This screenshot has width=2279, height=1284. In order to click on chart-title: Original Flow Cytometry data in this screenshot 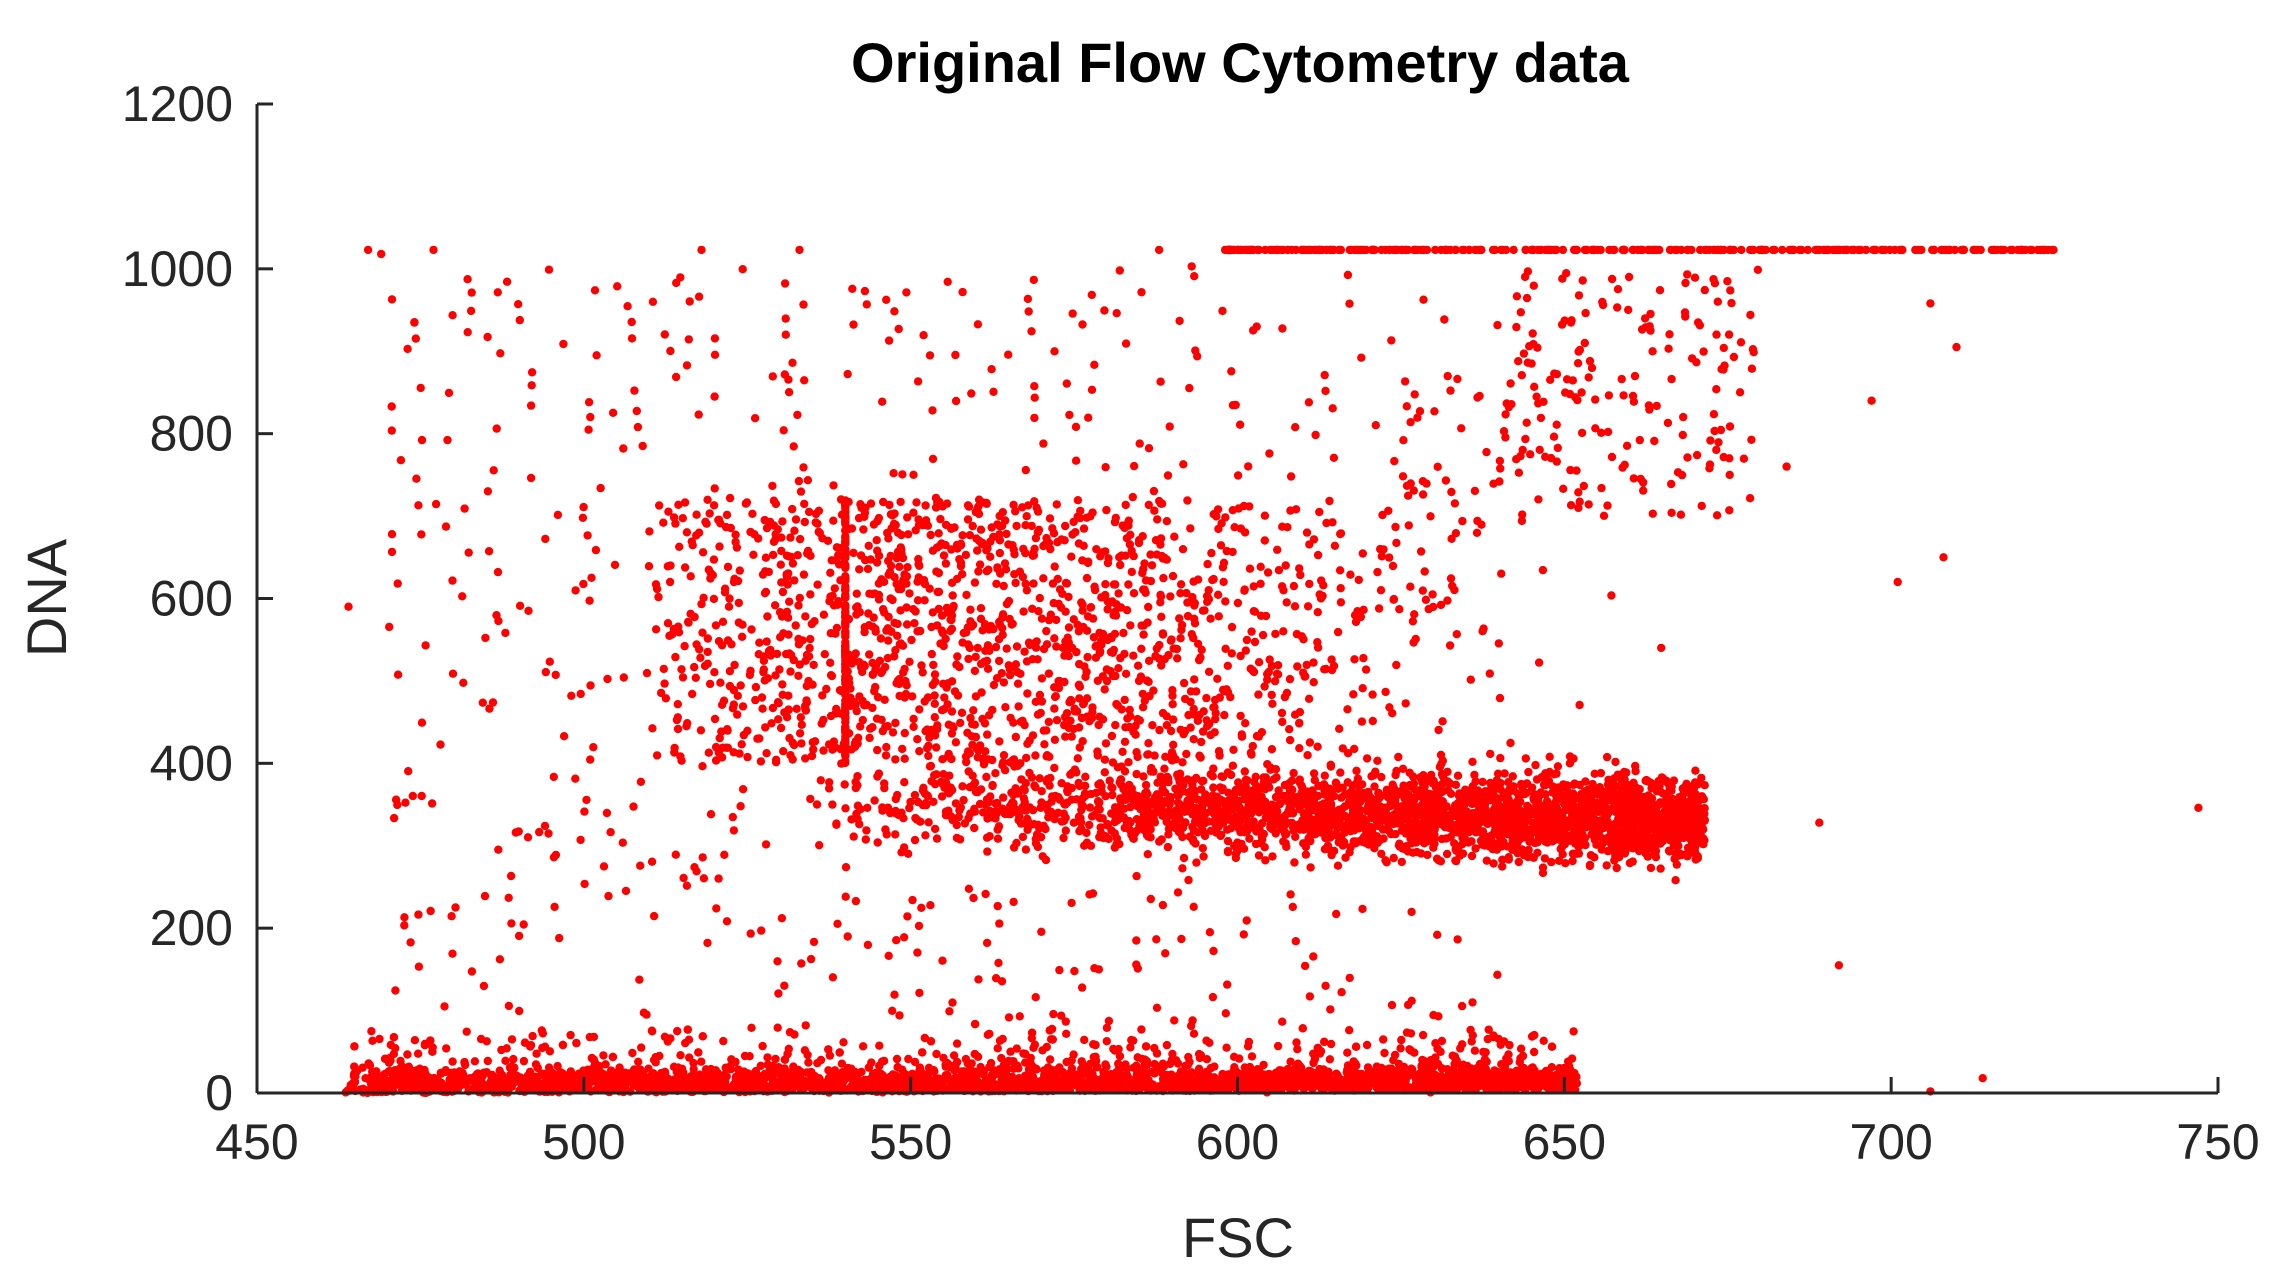, I will do `click(1240, 62)`.